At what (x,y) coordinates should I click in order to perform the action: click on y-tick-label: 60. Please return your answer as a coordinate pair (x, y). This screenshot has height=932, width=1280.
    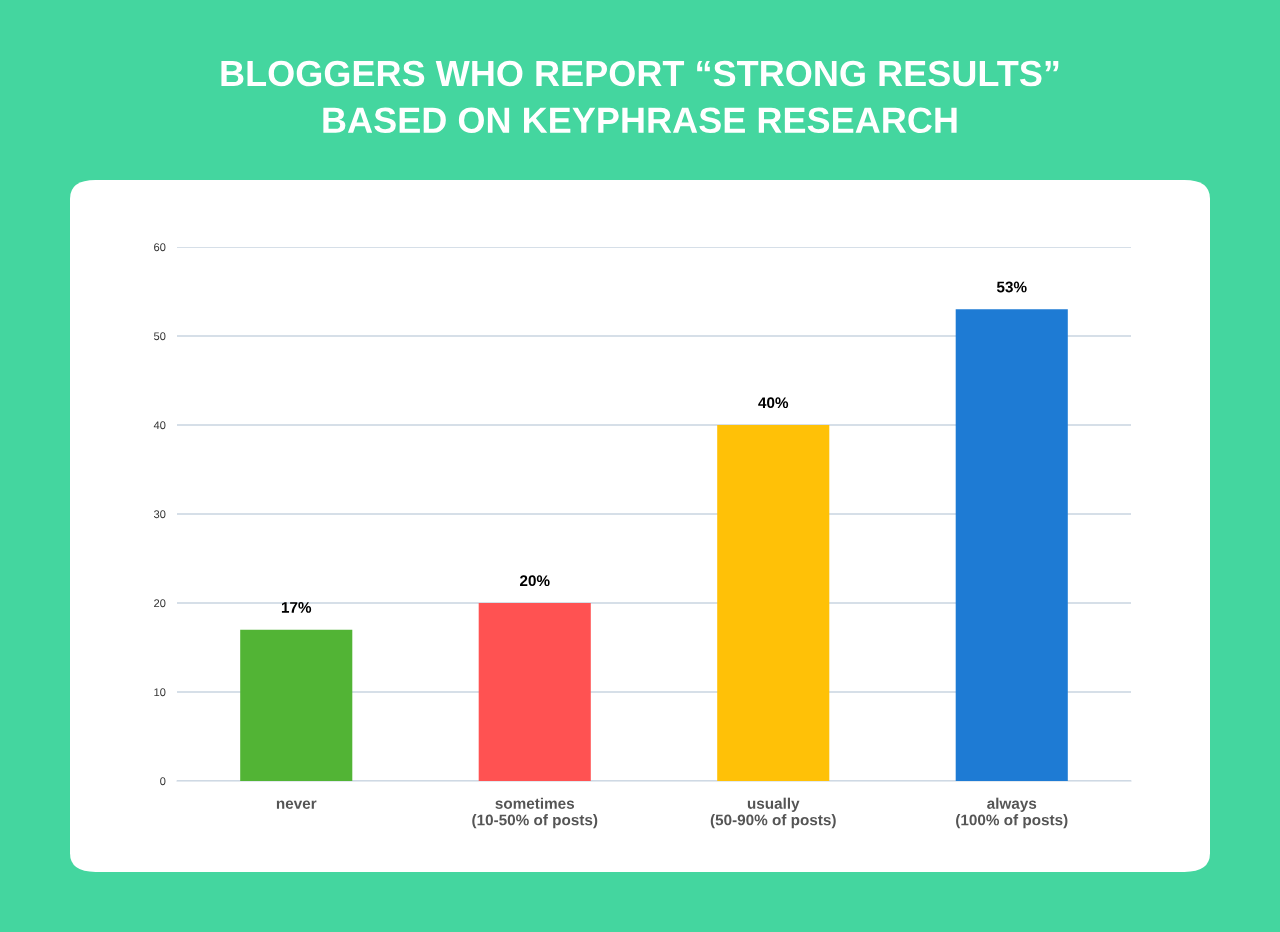
    Looking at the image, I should click on (160, 247).